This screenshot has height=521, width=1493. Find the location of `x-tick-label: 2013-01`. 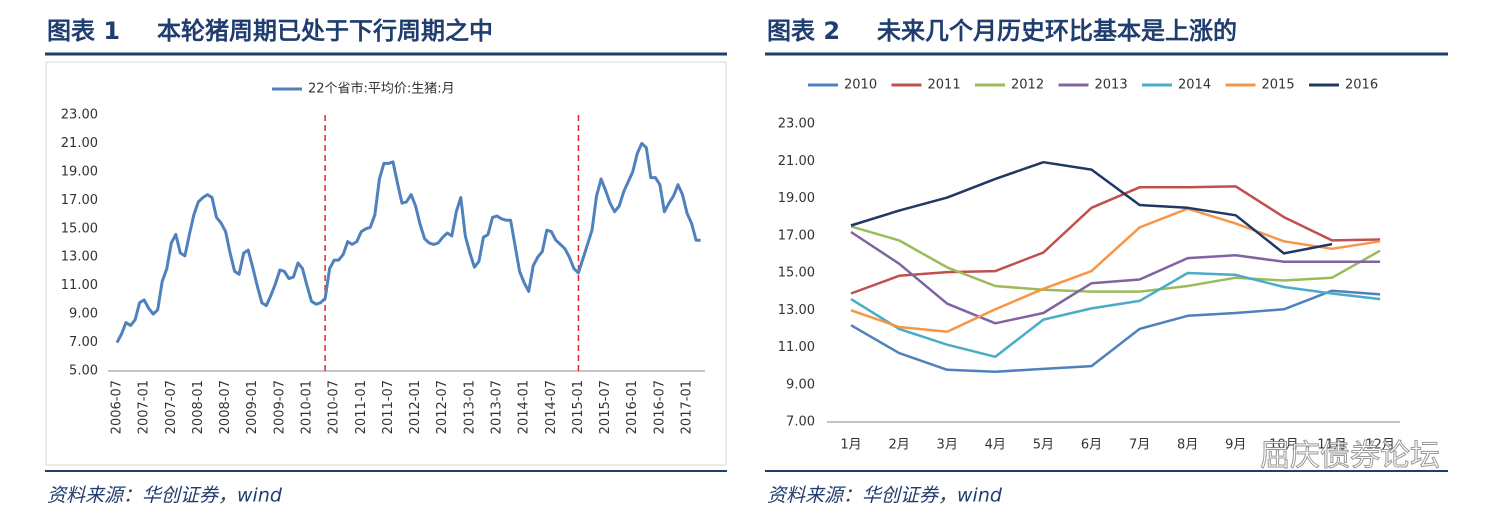

x-tick-label: 2013-01 is located at coordinates (469, 407).